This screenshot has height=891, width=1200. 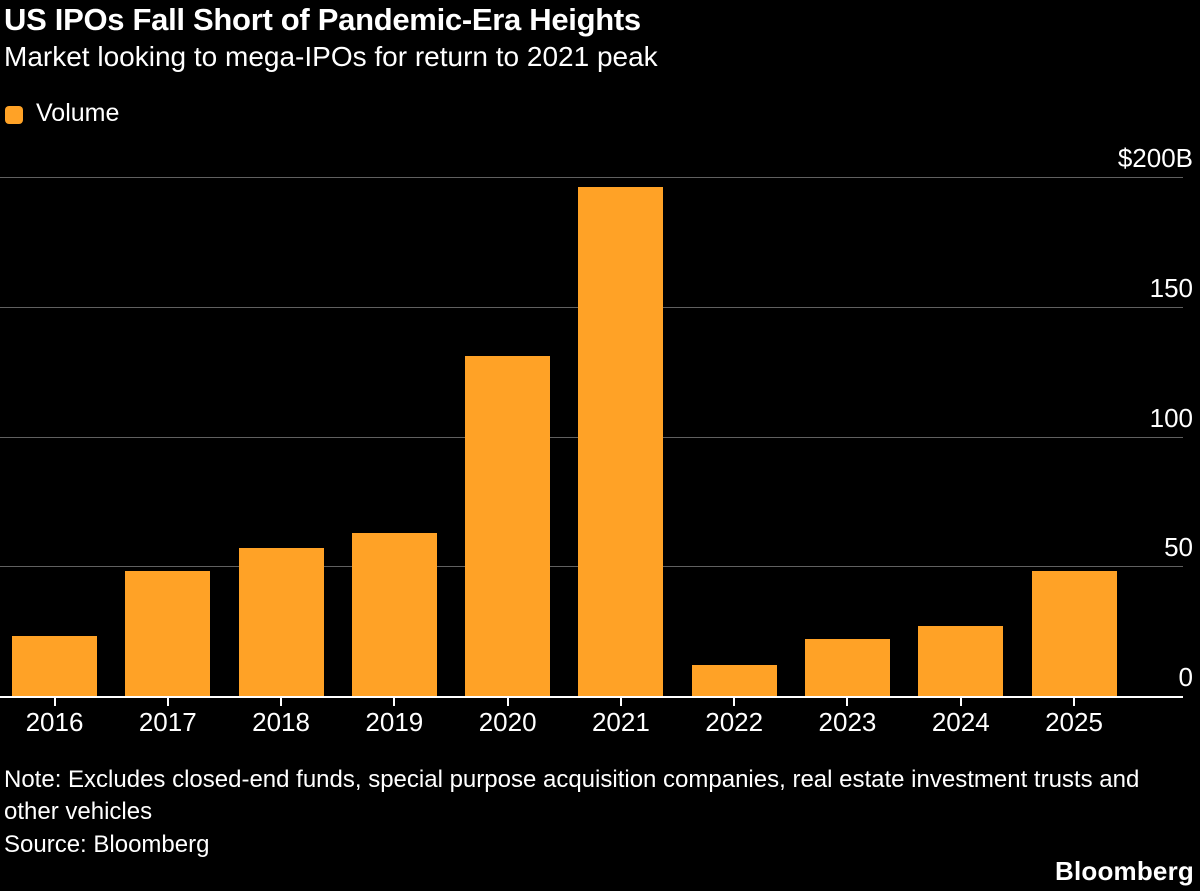 What do you see at coordinates (1074, 702) in the screenshot?
I see `x-axis-tick-2025` at bounding box center [1074, 702].